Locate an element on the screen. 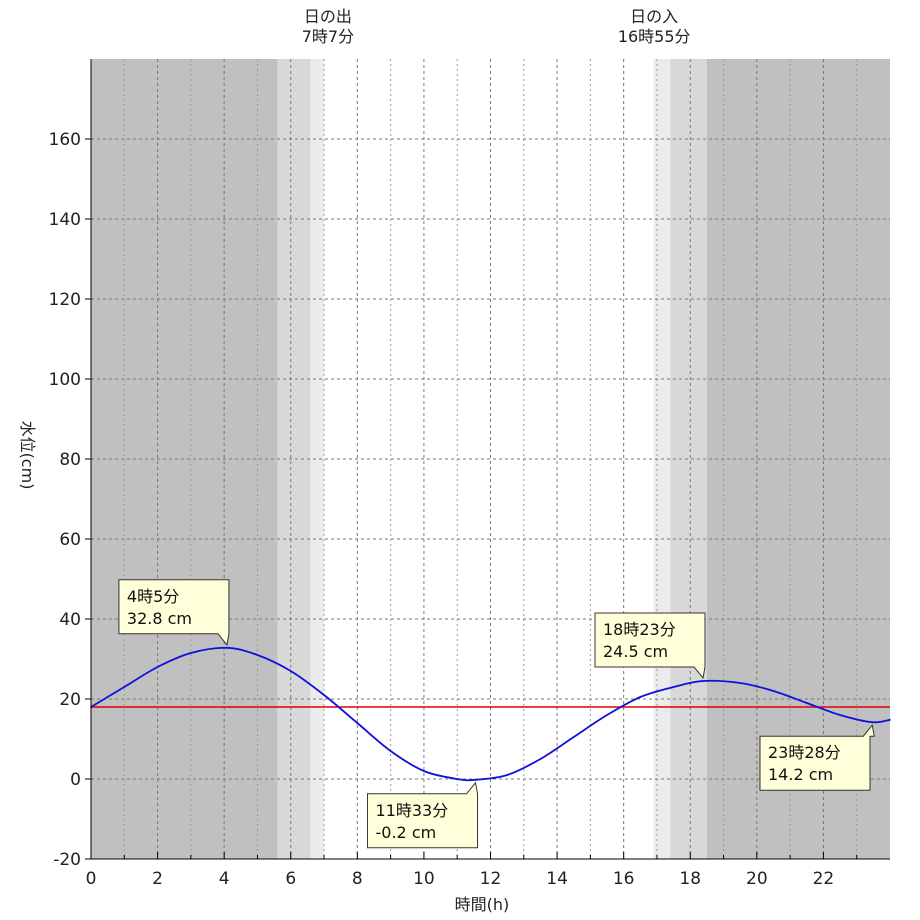 This screenshot has height=920, width=920. y-tick-label--20: -20 is located at coordinates (67, 860).